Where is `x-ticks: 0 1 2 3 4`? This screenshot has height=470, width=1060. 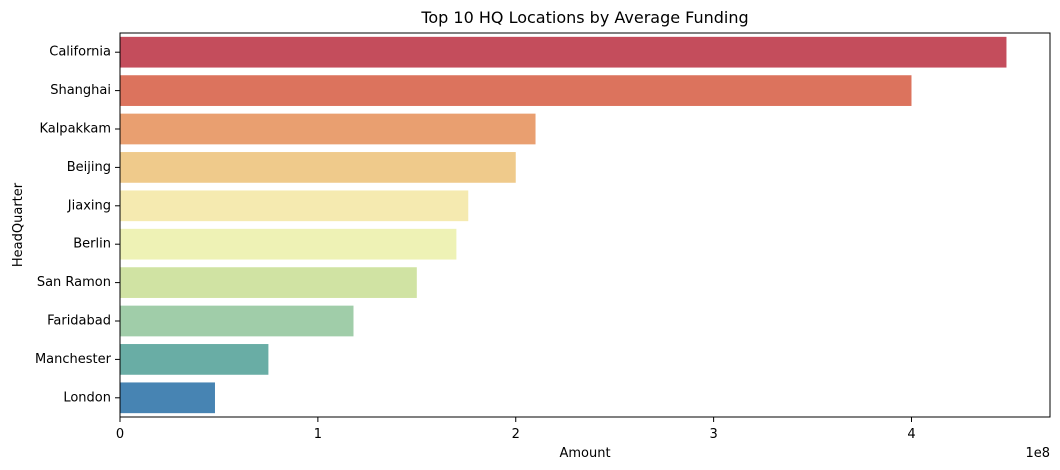
x-ticks: 0 1 2 3 4 is located at coordinates (516, 429).